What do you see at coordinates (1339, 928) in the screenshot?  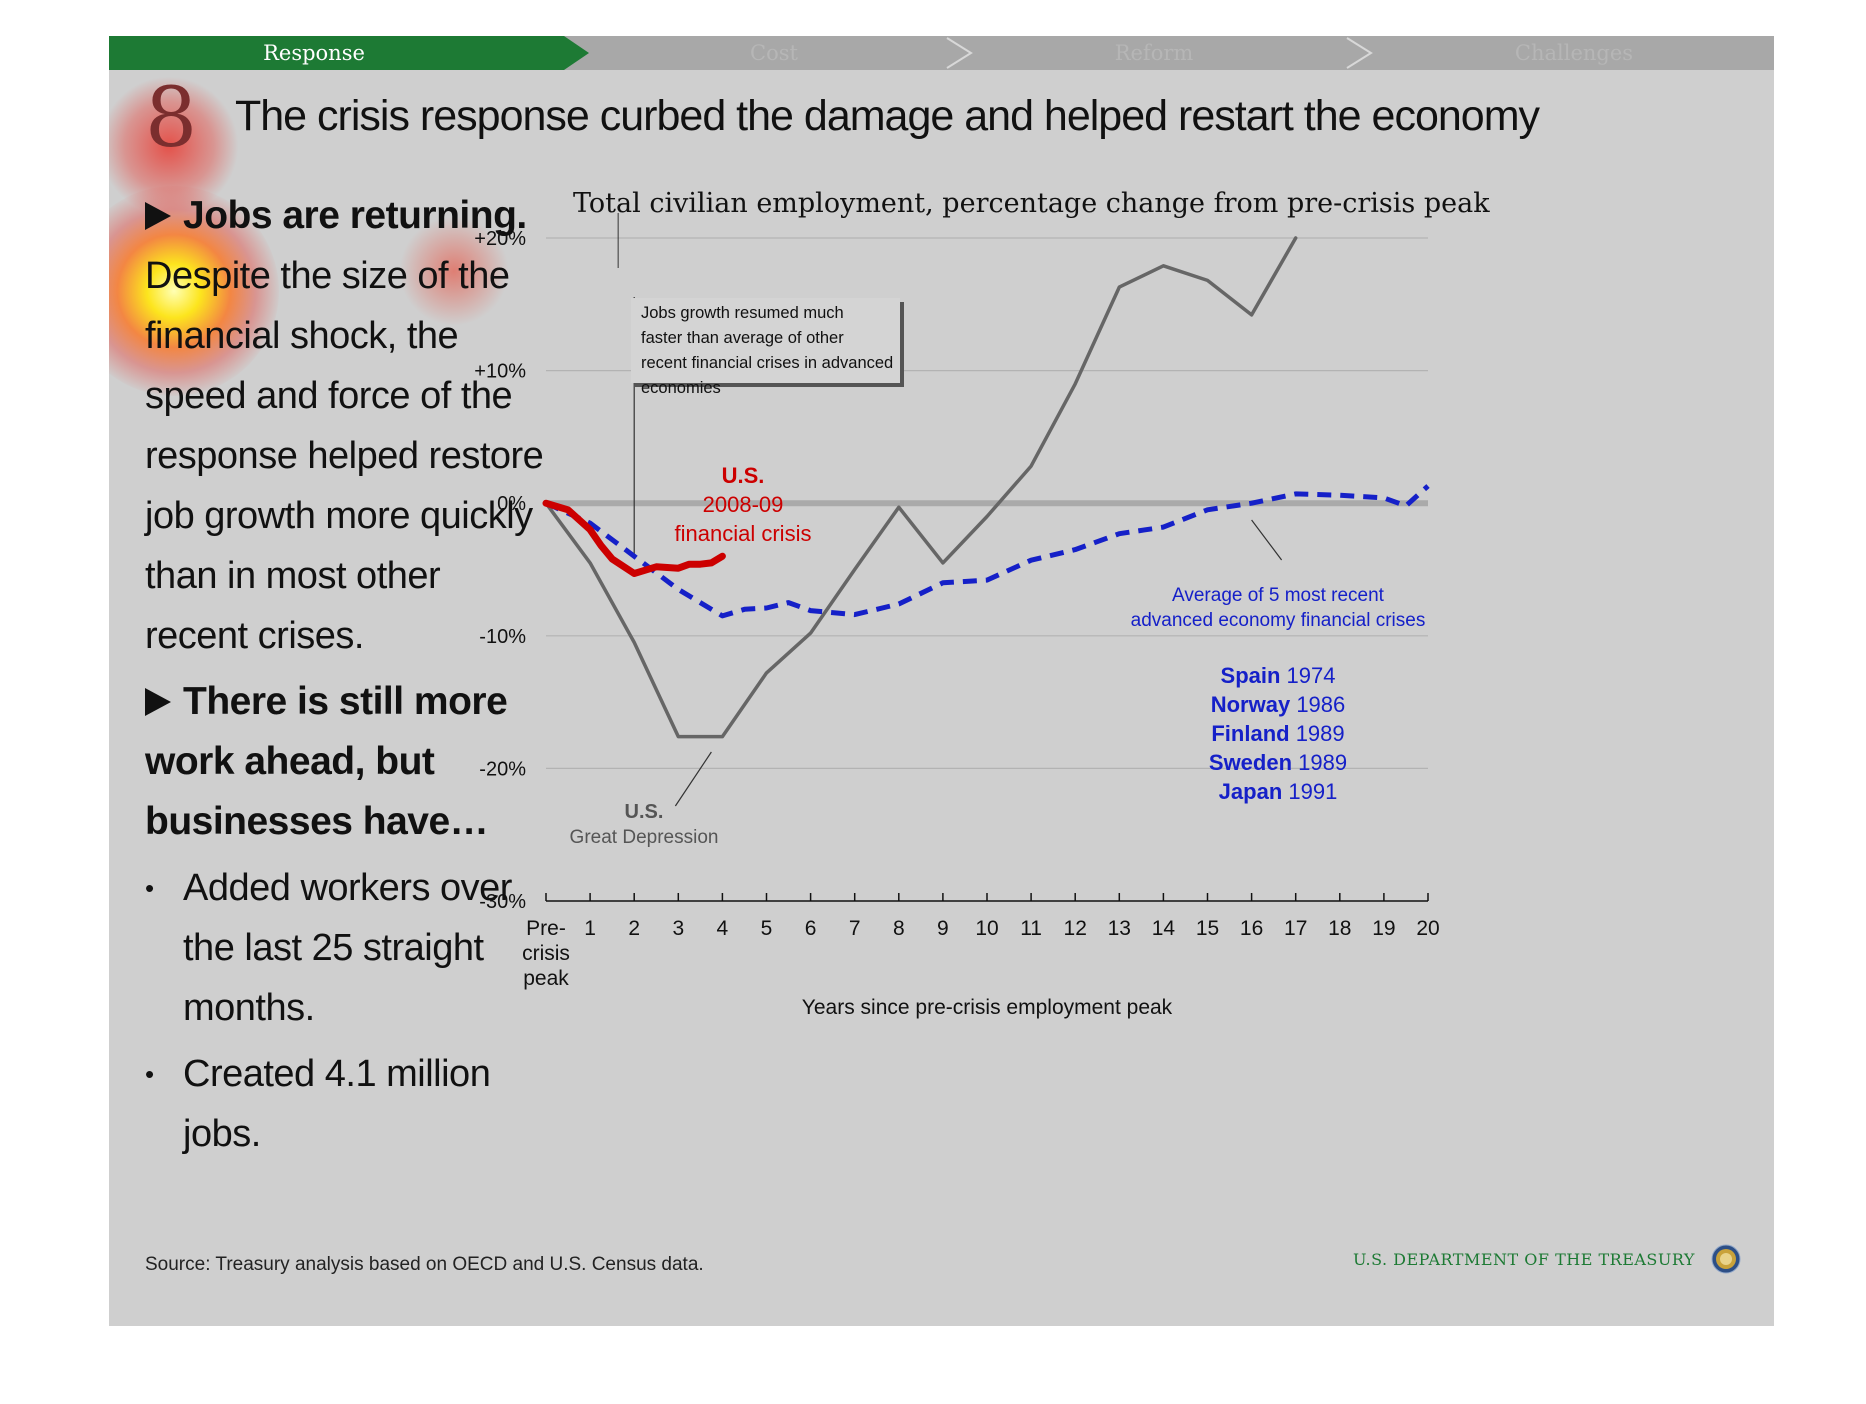 I see `x-tick-label: 18` at bounding box center [1339, 928].